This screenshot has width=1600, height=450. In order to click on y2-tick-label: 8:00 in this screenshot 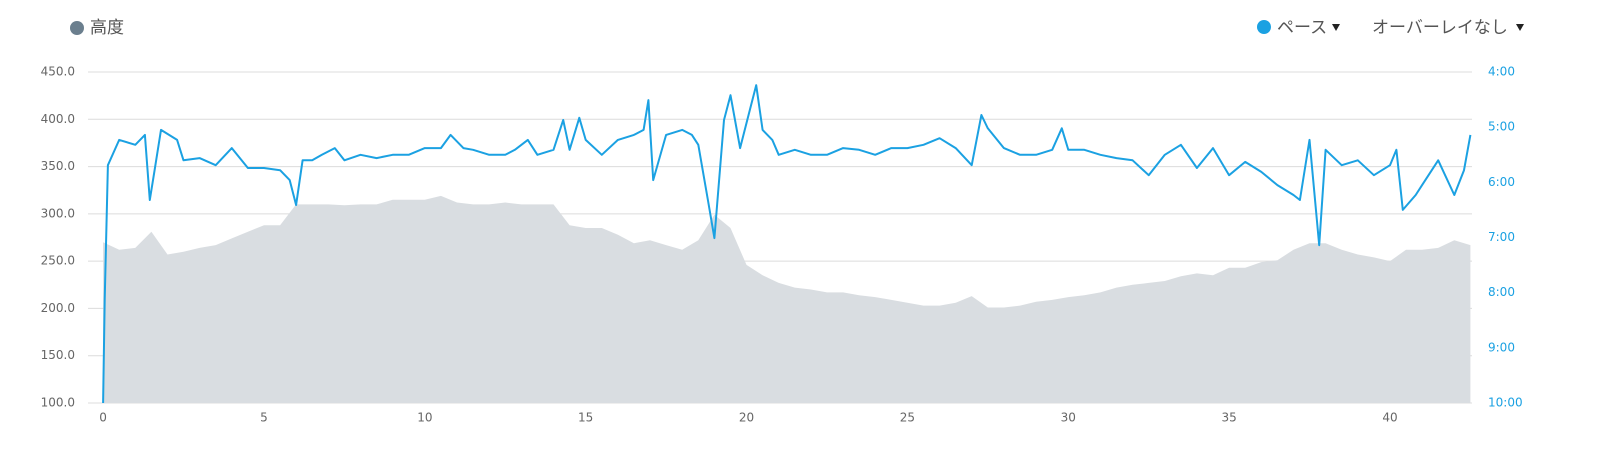, I will do `click(1501, 292)`.